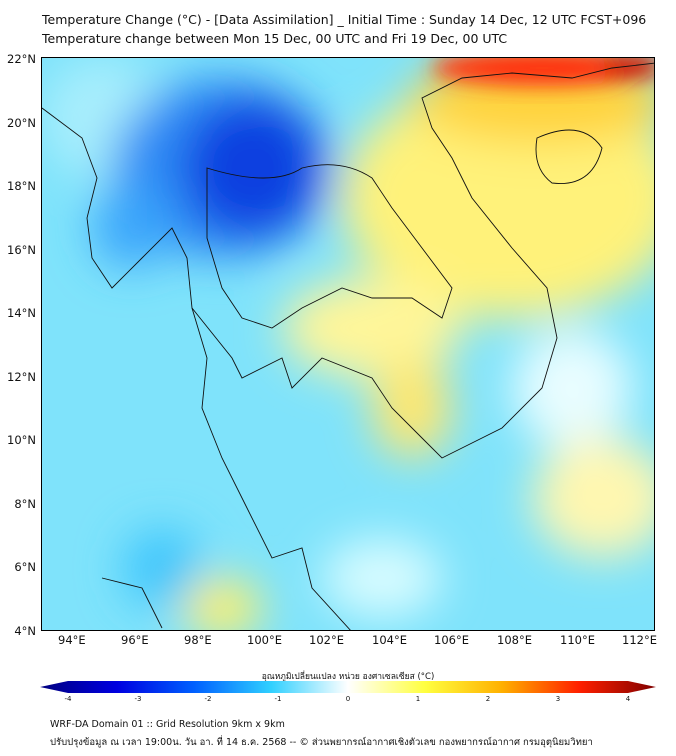 Image resolution: width=676 pixels, height=756 pixels. I want to click on lat-label: 6°N, so click(25, 567).